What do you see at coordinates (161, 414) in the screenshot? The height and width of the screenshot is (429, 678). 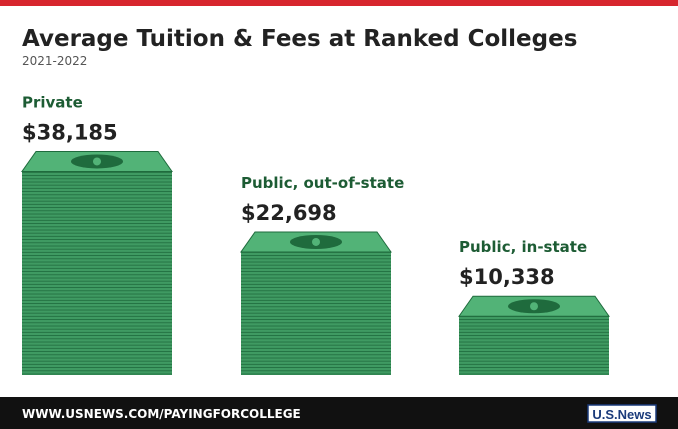 I see `footer-text: WWW.USNEWS.COM/PAYINGFORCOLLEGE` at bounding box center [161, 414].